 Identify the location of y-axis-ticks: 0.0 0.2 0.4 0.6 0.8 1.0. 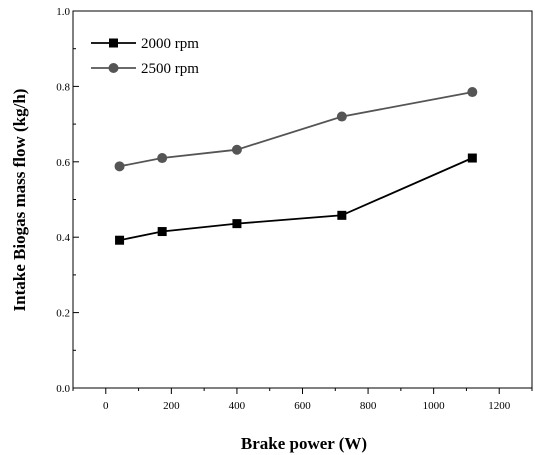
(67, 200).